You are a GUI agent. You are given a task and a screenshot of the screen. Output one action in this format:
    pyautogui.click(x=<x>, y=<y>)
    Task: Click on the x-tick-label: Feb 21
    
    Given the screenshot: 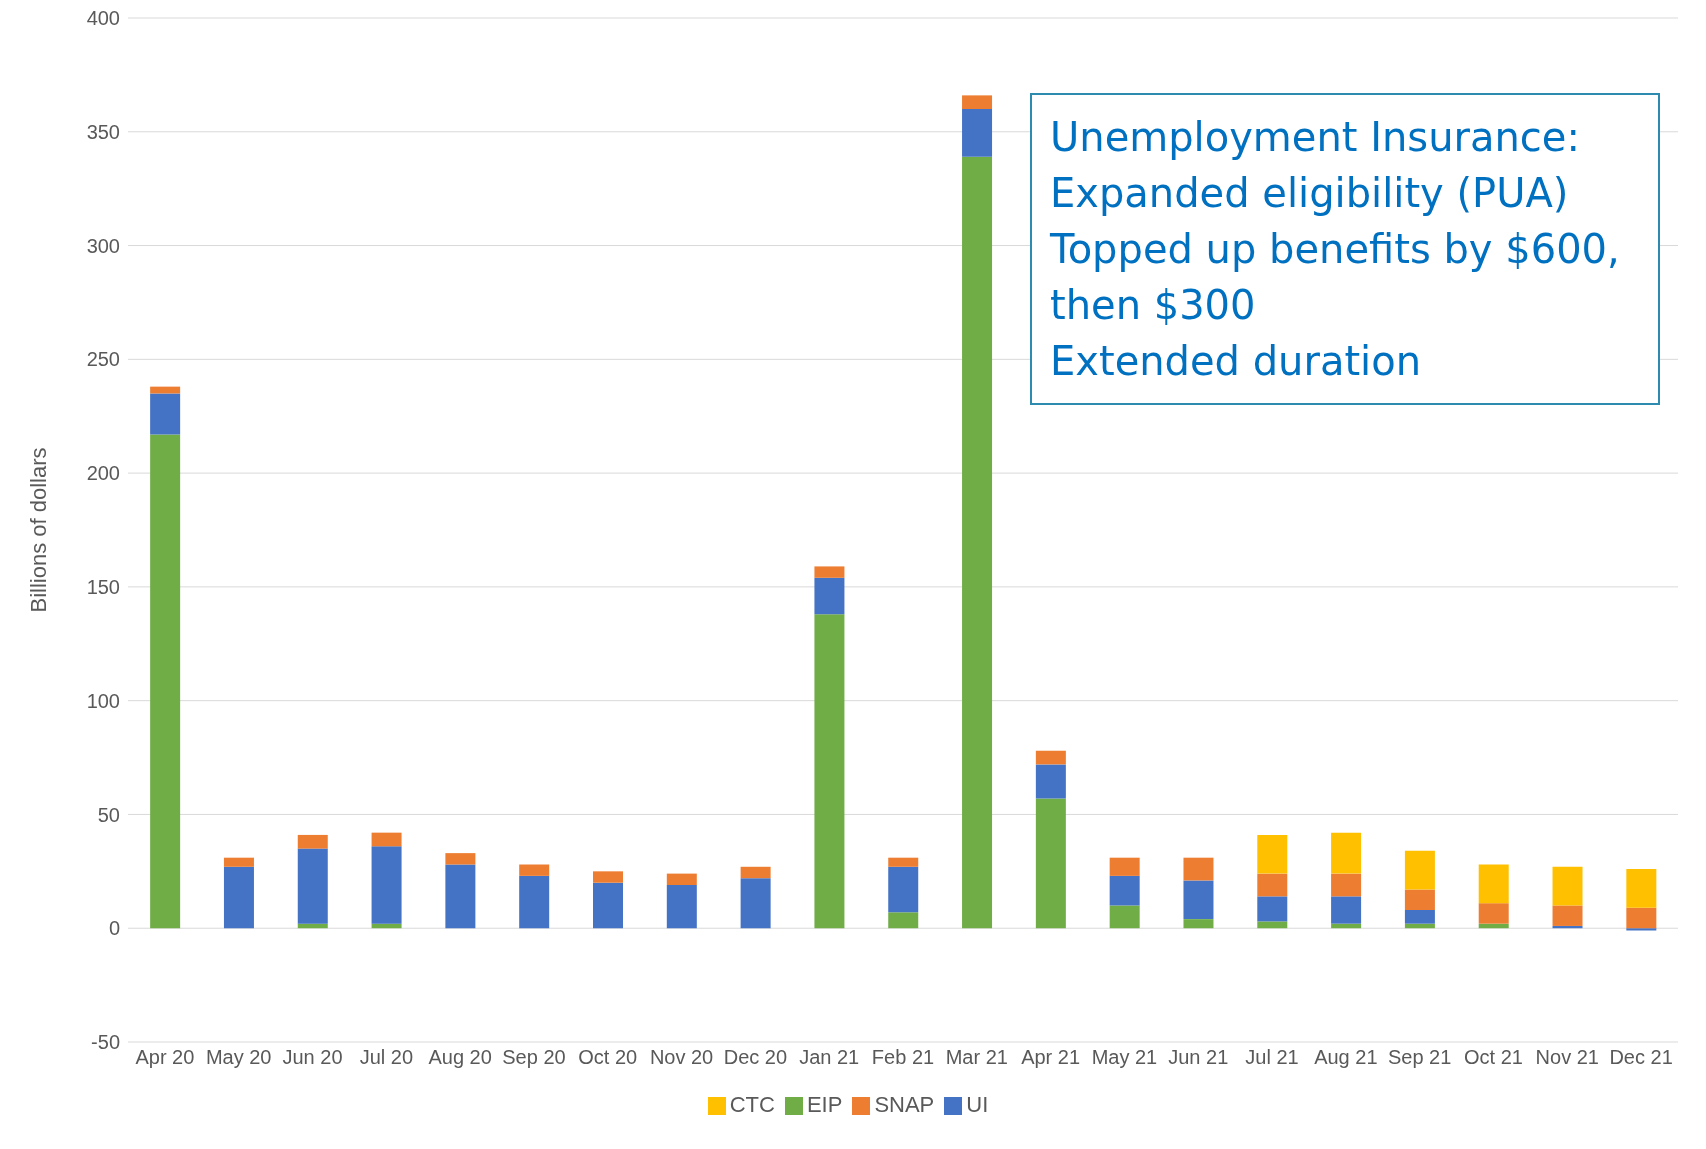 What is the action you would take?
    pyautogui.click(x=903, y=1057)
    